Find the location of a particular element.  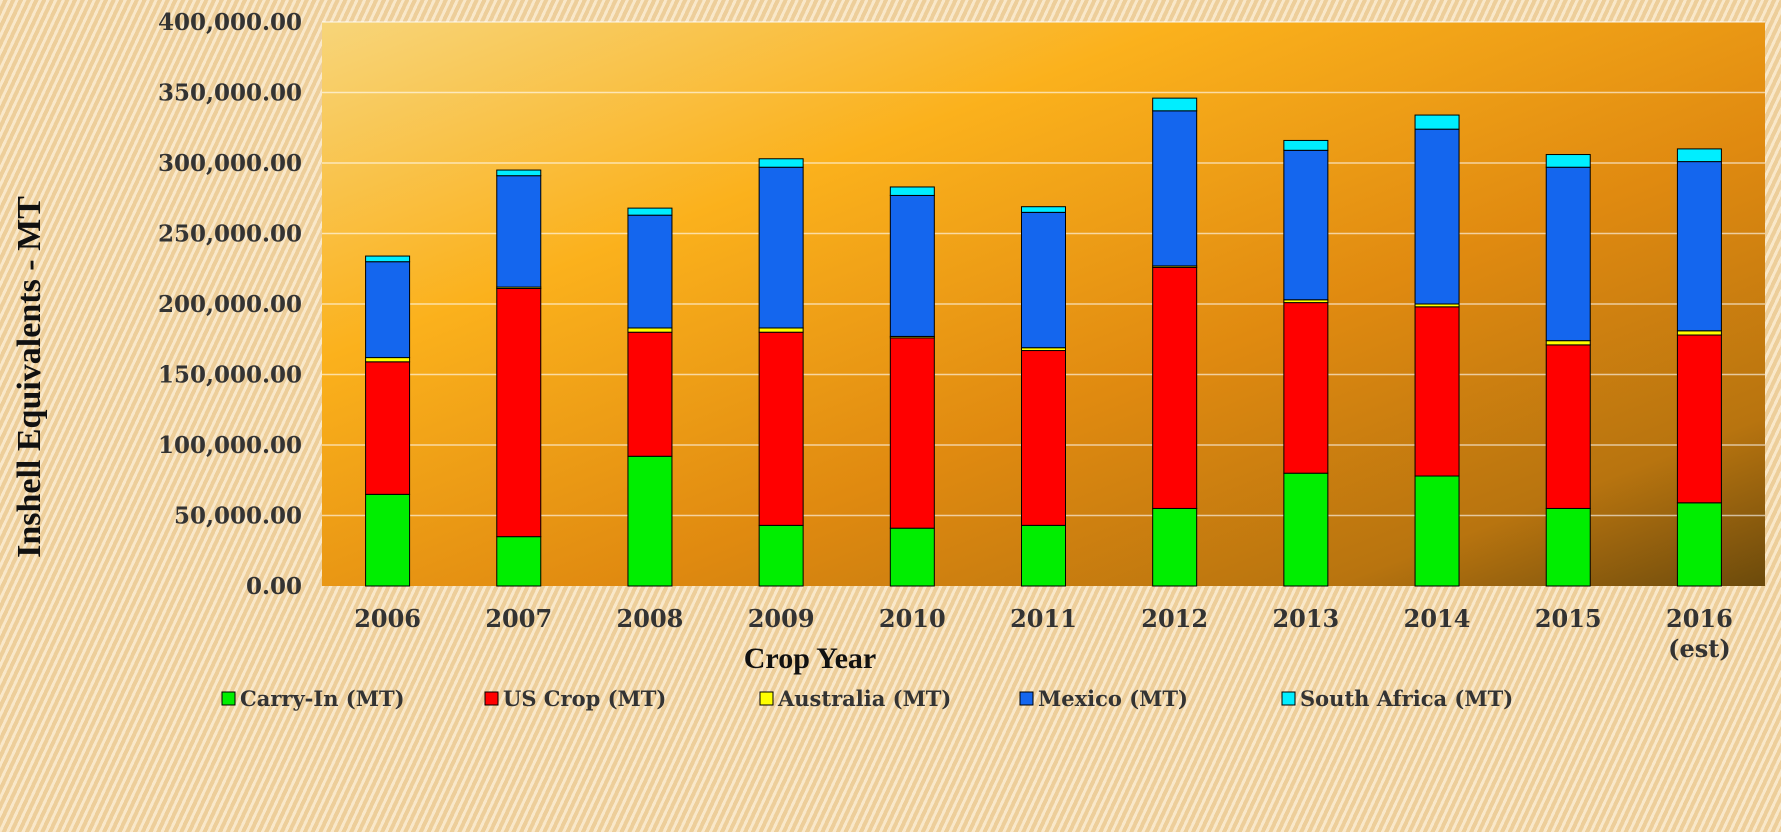

x-tick-label: 2011 is located at coordinates (1043, 618).